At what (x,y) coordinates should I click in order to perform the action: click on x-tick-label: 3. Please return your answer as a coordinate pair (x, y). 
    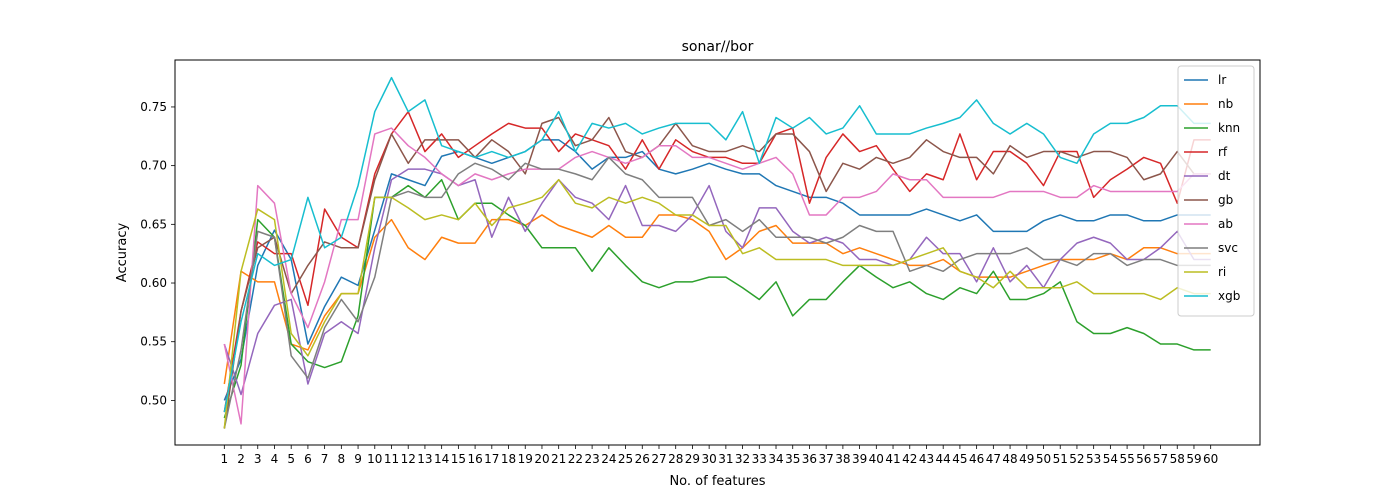
    Looking at the image, I should click on (258, 459).